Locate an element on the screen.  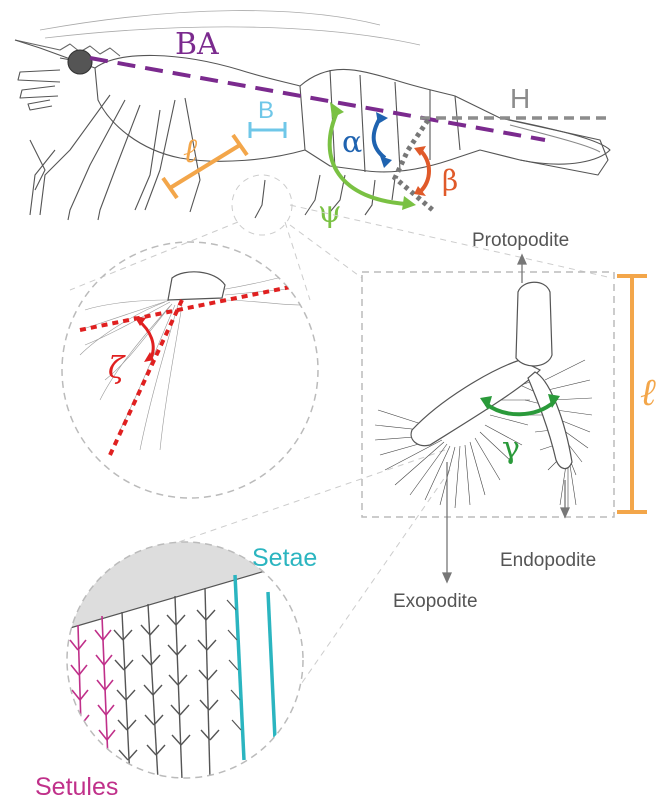
zeta-label: ζ is located at coordinates (117, 368).